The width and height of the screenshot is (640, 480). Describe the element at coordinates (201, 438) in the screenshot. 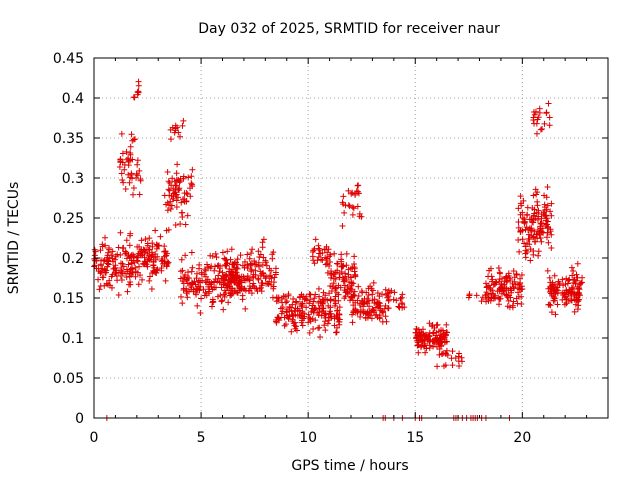

I see `x-tick-label: 5` at that location.